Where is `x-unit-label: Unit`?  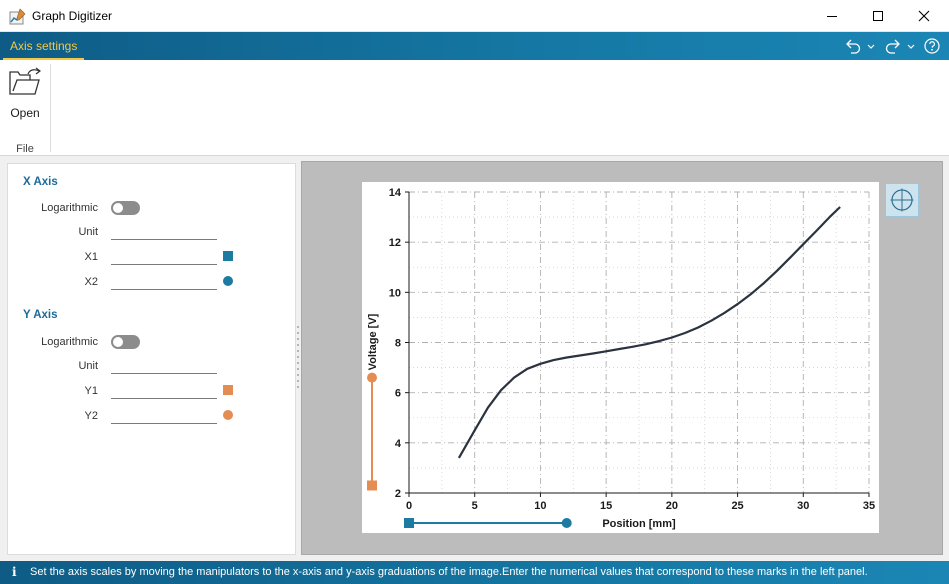 x-unit-label: Unit is located at coordinates (88, 232).